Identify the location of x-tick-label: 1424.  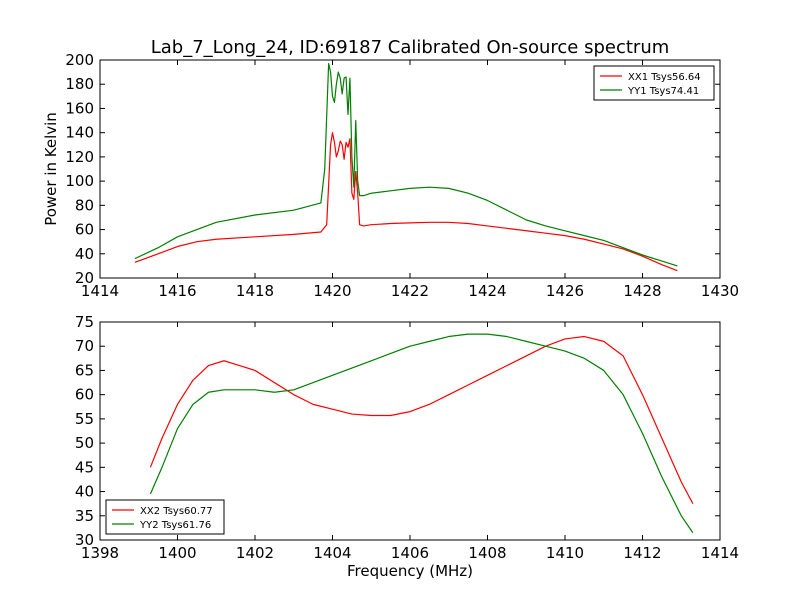
(487, 291).